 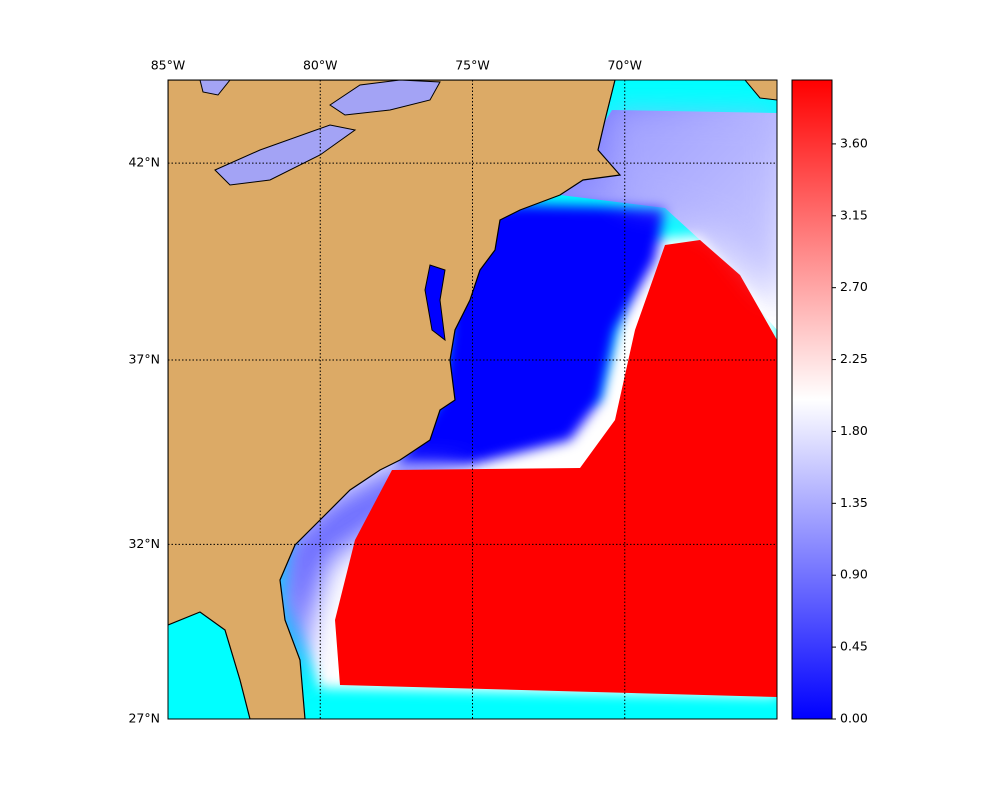 What do you see at coordinates (854, 646) in the screenshot?
I see `colorbar-tick-label: 0.45` at bounding box center [854, 646].